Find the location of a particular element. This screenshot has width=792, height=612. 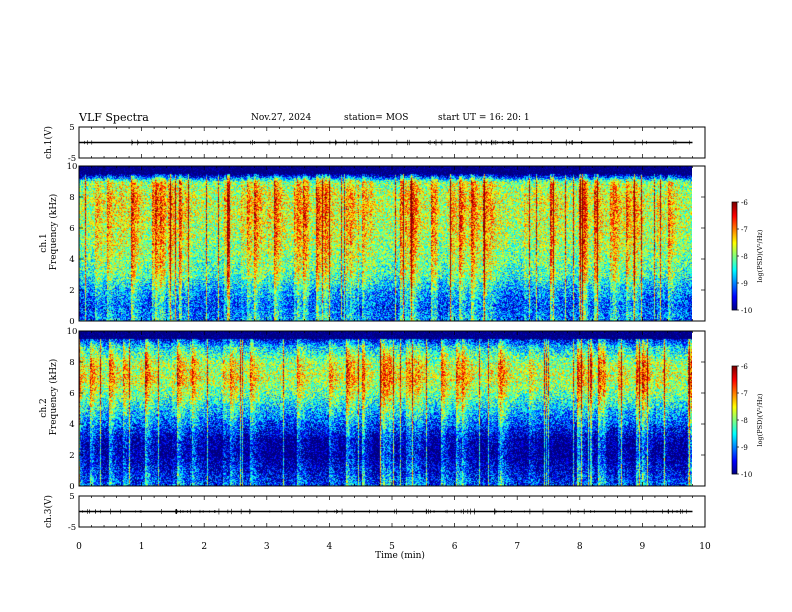

x-tick-label: 3 is located at coordinates (267, 547).